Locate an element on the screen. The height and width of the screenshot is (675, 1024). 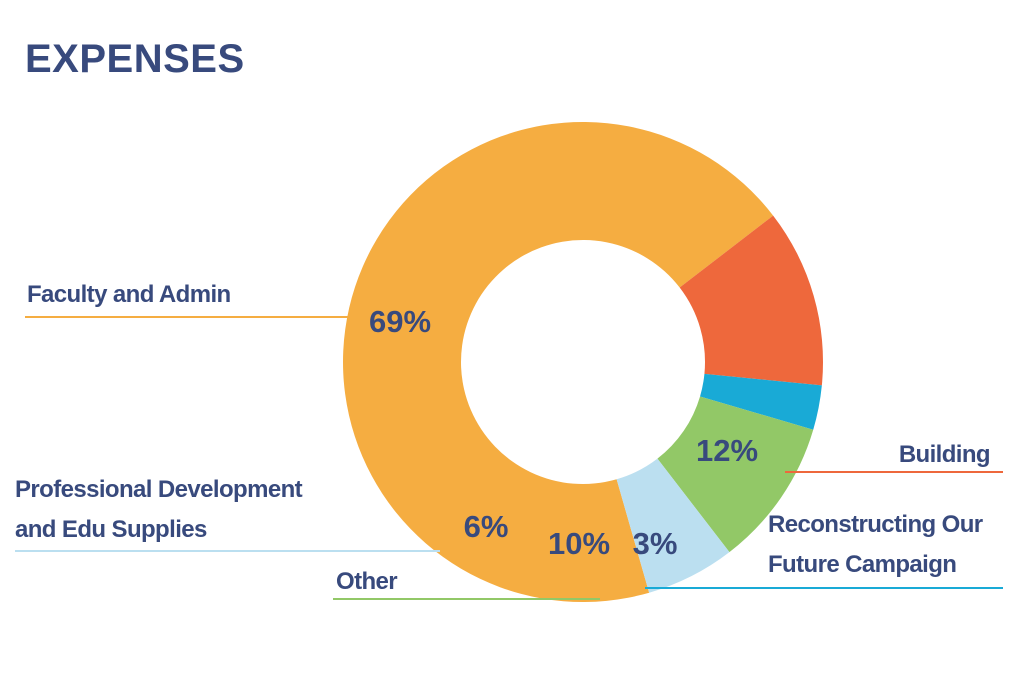
value-label-professional-development: 6% is located at coordinates (486, 526).